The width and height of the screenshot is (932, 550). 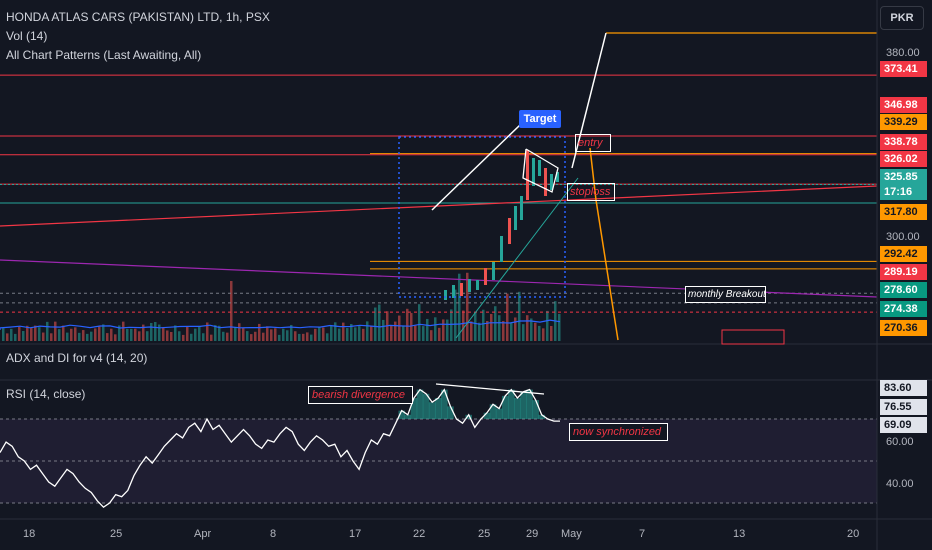 I want to click on support-trendline, so click(x=517, y=258).